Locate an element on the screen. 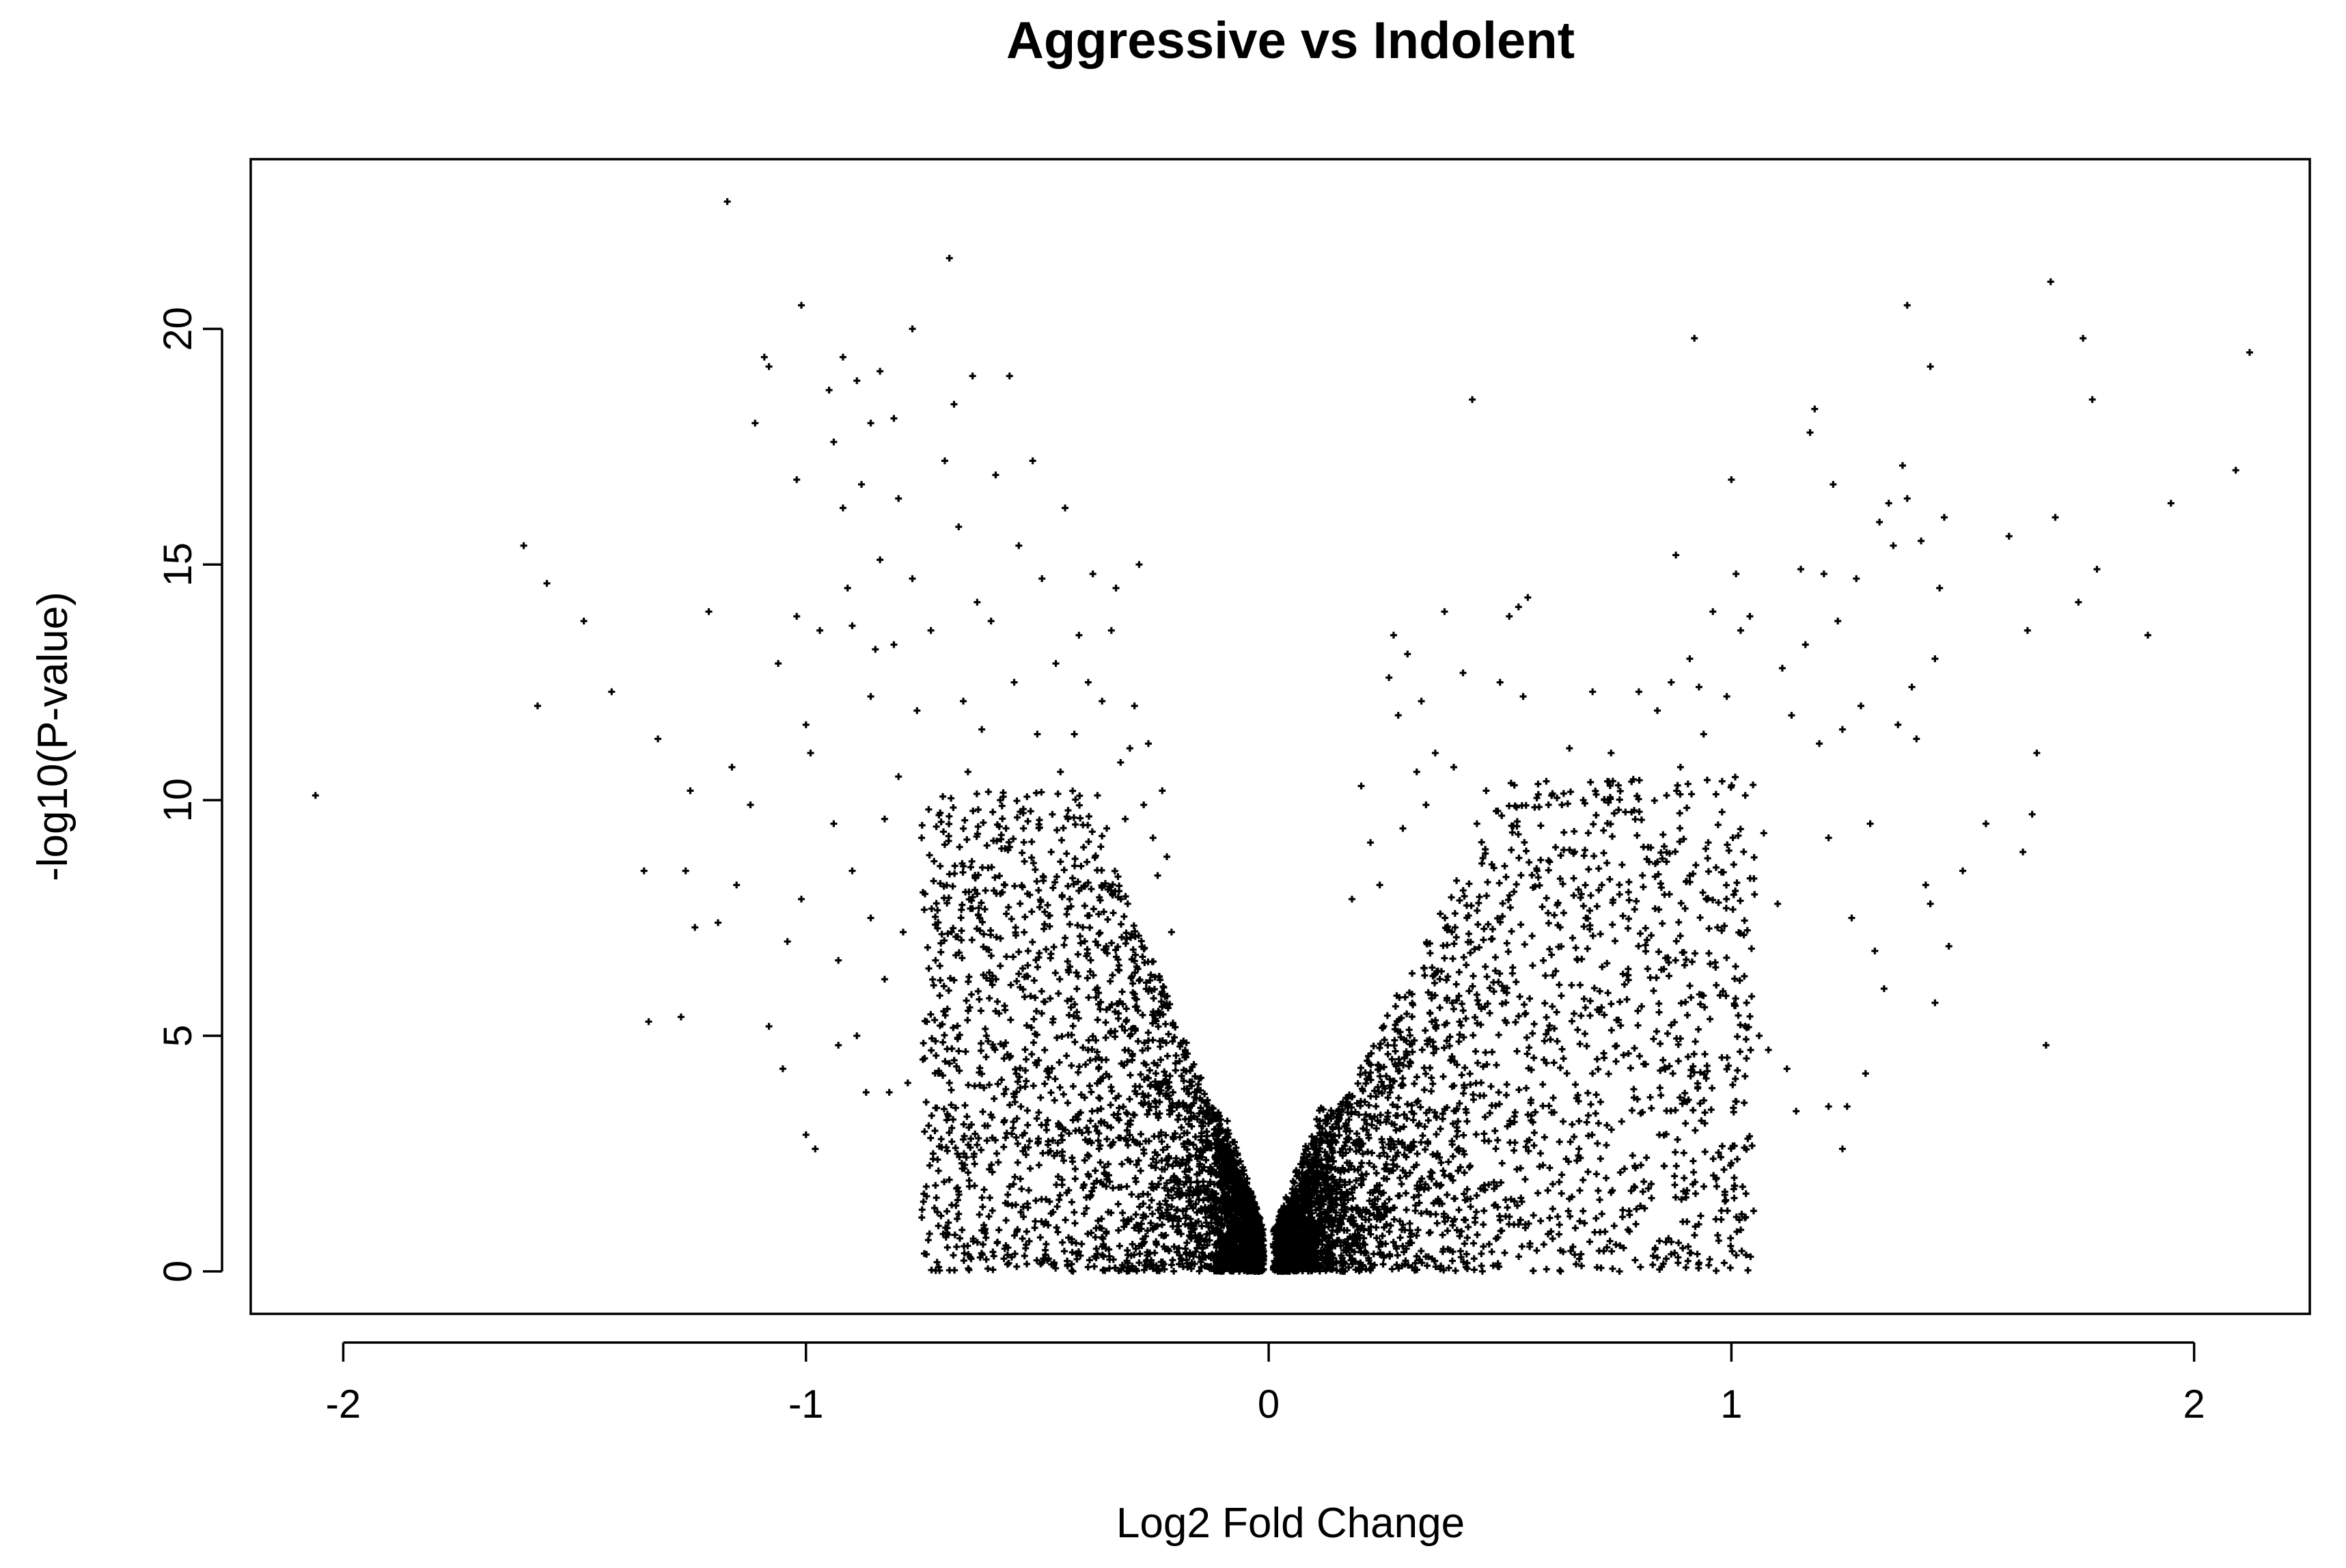 The width and height of the screenshot is (2346, 1568). y-tick-label: 20 is located at coordinates (178, 329).